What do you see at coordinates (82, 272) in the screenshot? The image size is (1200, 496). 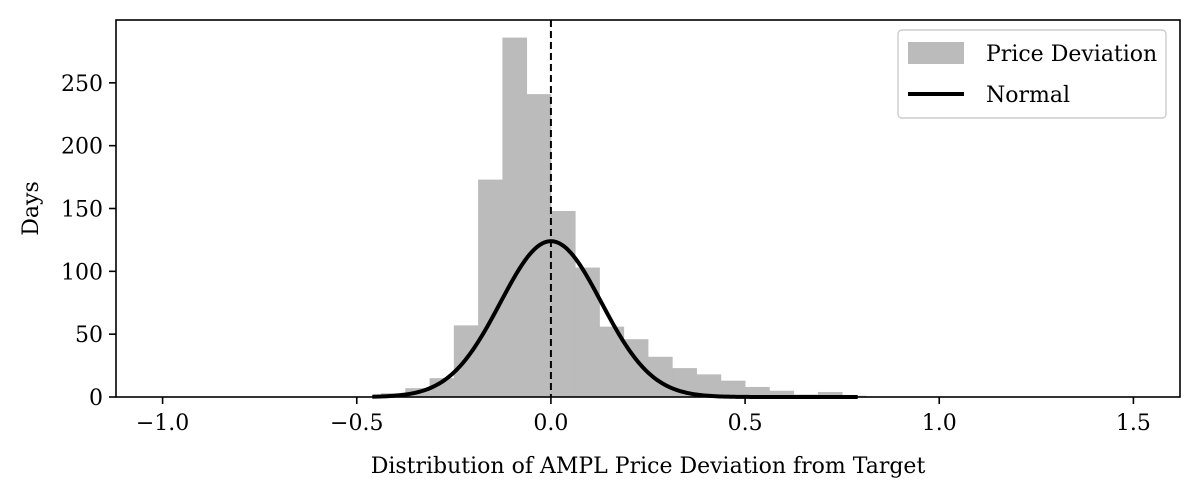 I see `y-tick-label: 100` at bounding box center [82, 272].